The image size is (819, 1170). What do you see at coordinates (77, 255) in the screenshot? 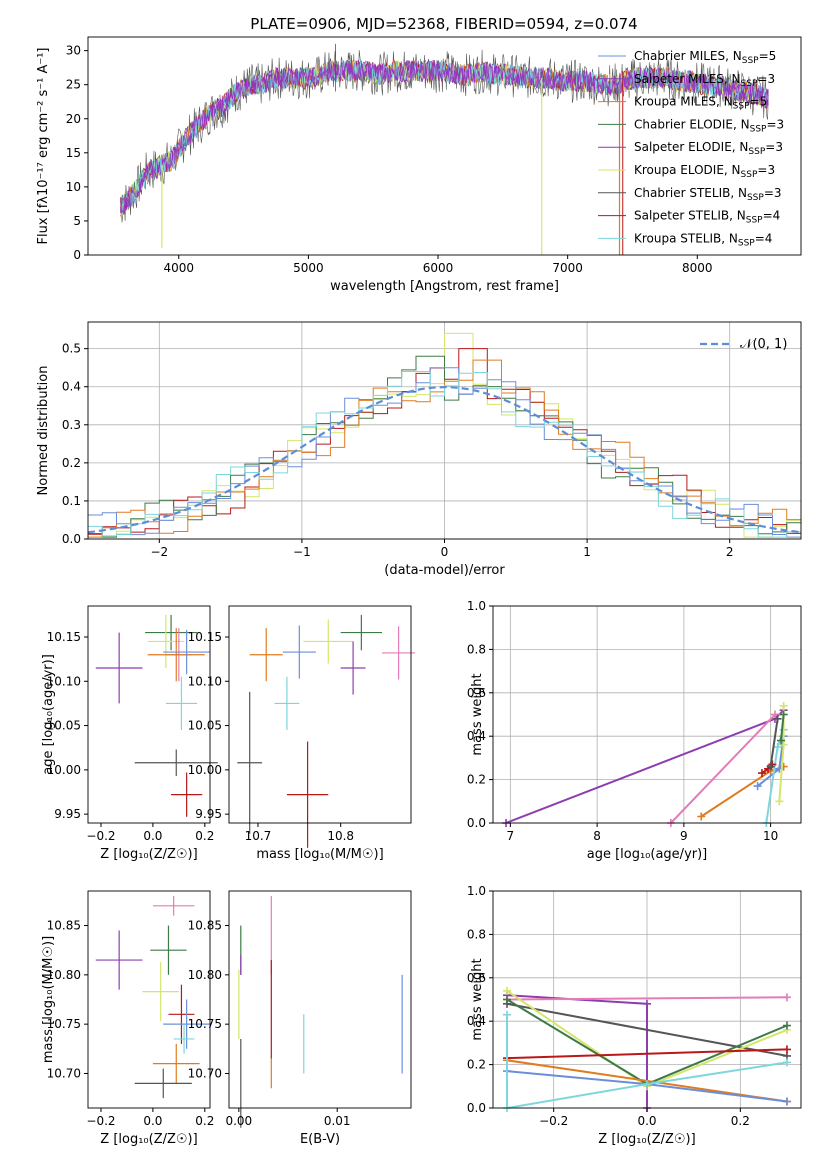
I see `y-tick-label: 0` at bounding box center [77, 255].